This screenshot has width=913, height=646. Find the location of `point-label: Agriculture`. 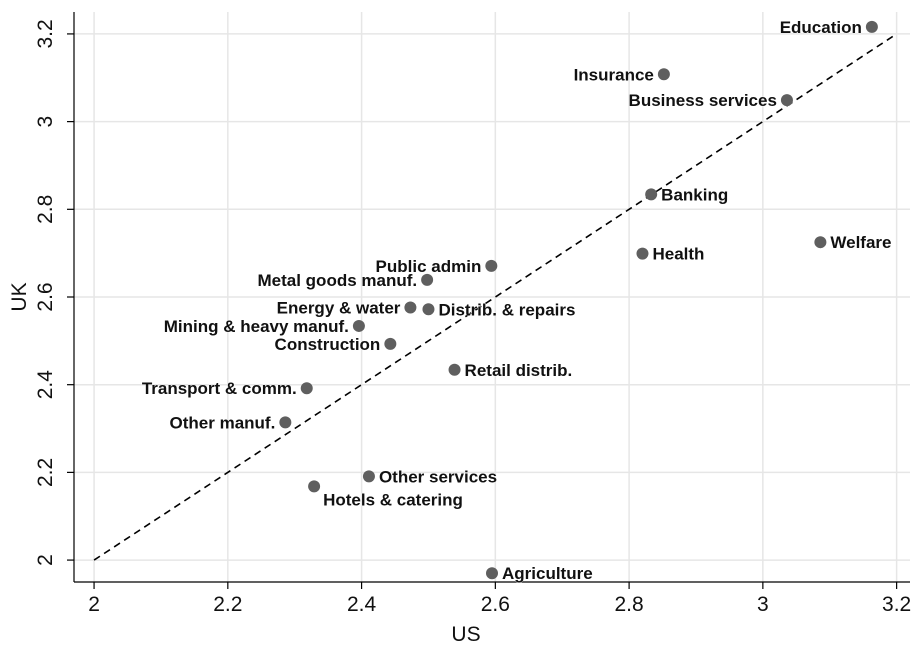

point-label: Agriculture is located at coordinates (547, 573).